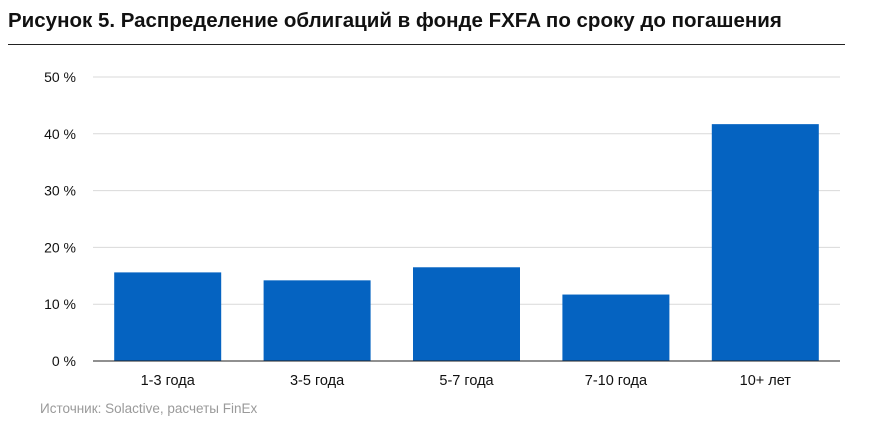 The image size is (894, 431). I want to click on y-tick-label: 40 %, so click(60, 134).